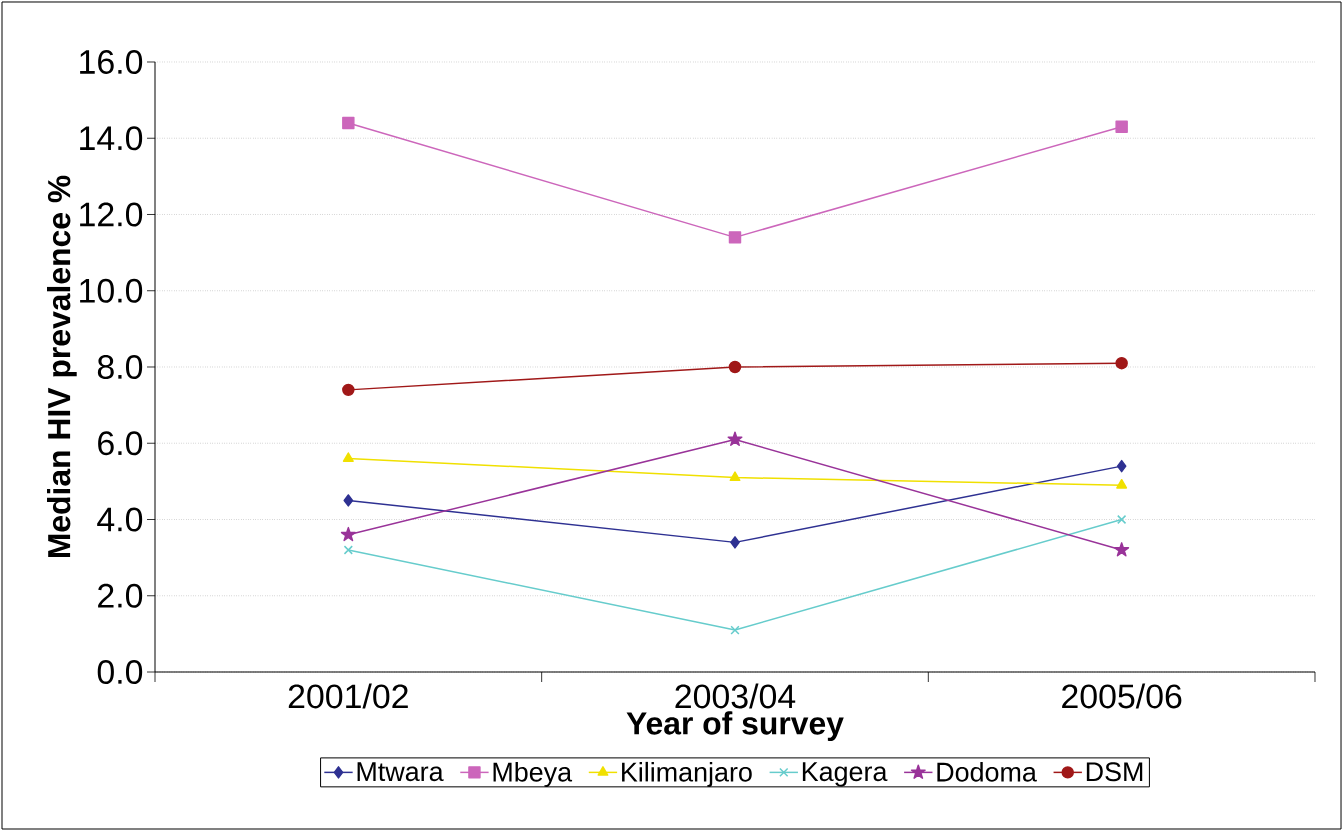  What do you see at coordinates (533, 774) in the screenshot?
I see `legend-label: Mbeya` at bounding box center [533, 774].